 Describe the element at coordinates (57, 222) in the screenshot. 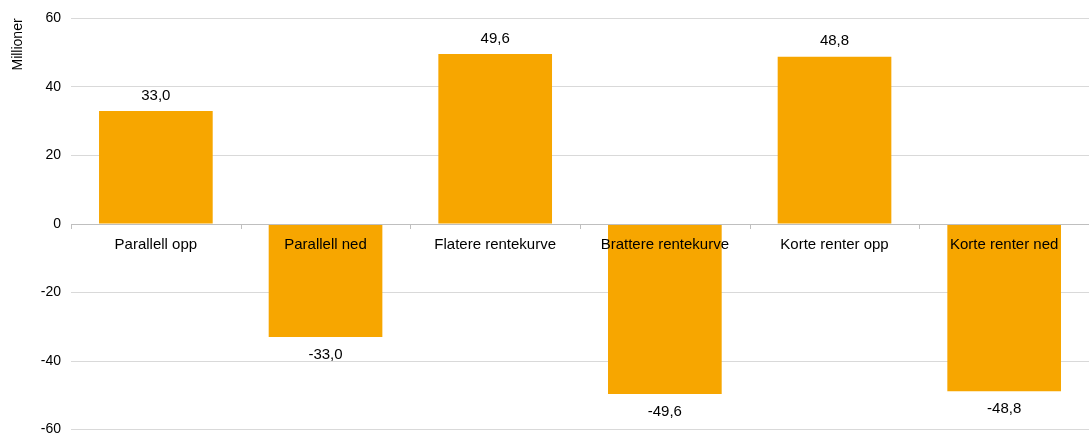

I see `y-tick-label: 0` at that location.